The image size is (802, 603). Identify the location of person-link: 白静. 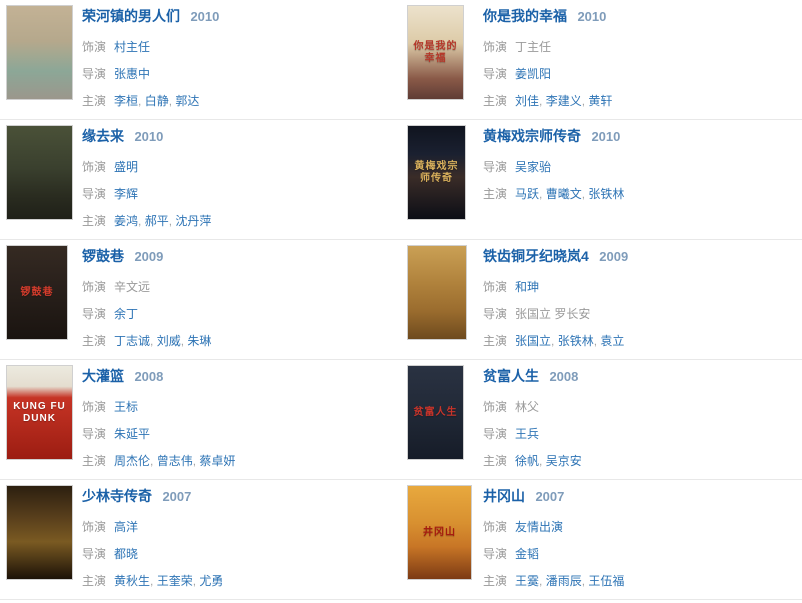
(156, 101).